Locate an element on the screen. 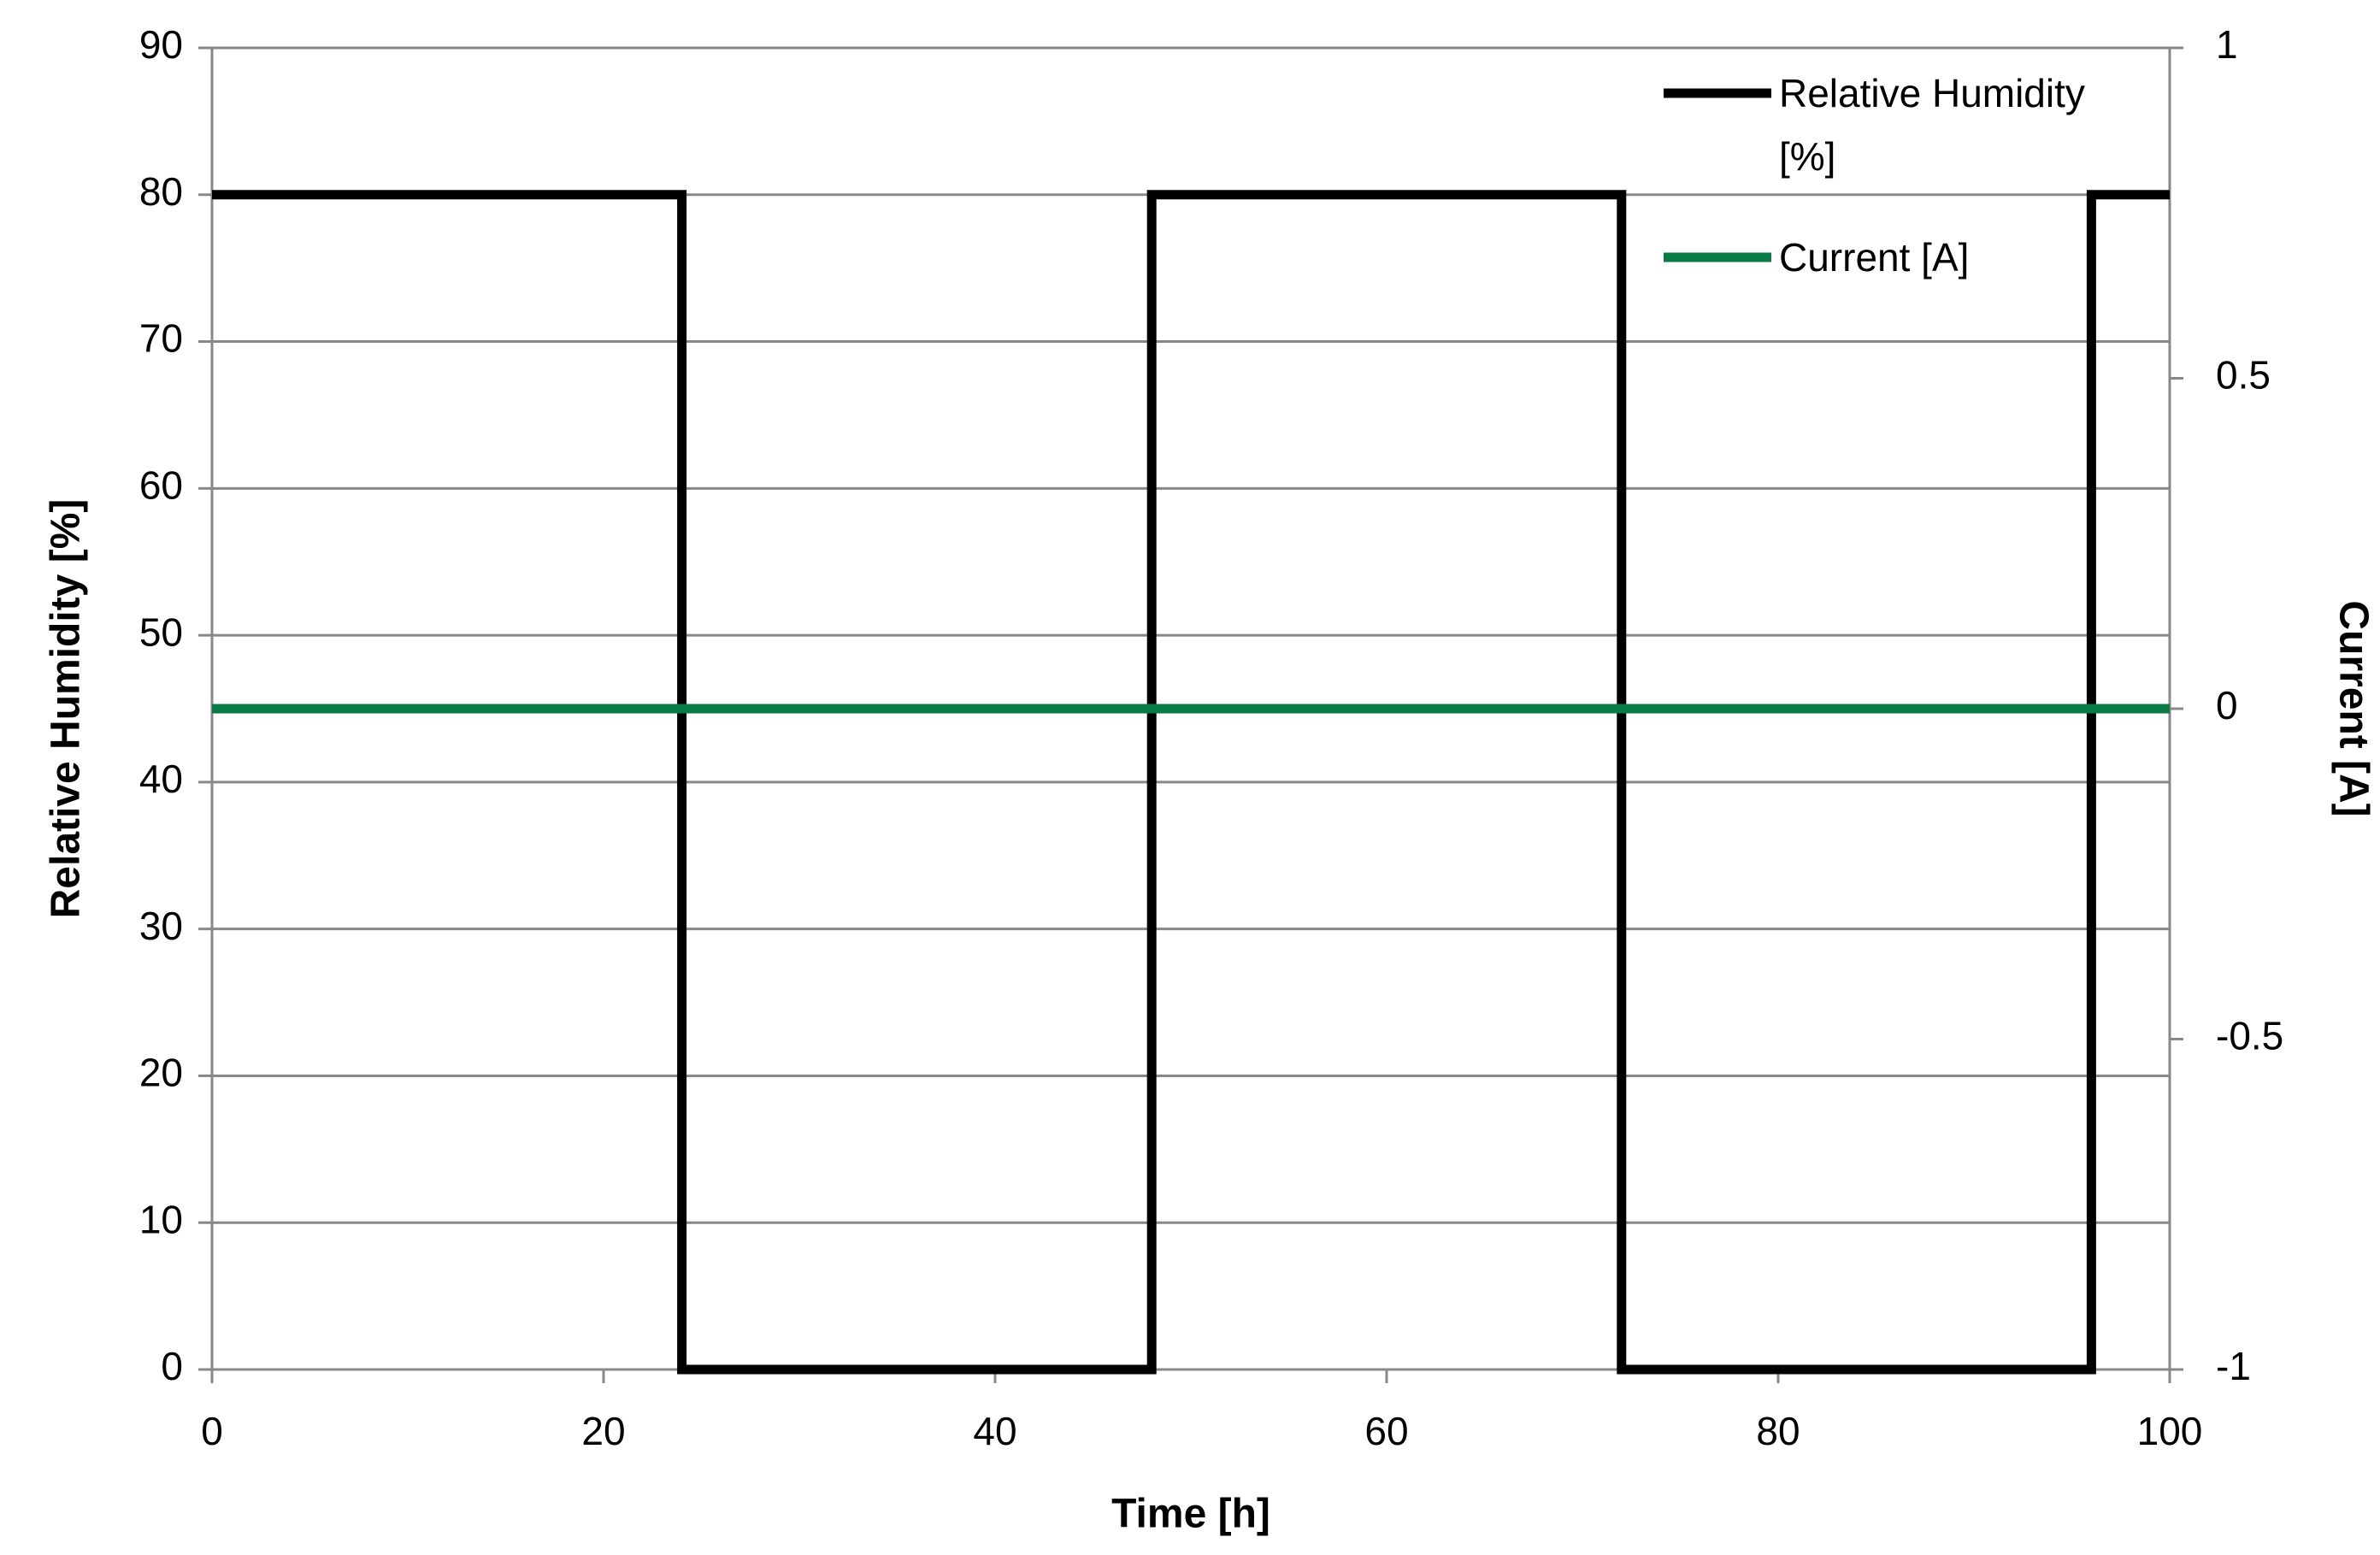 This screenshot has height=1555, width=2380. x-tick-label: 40 is located at coordinates (994, 1431).